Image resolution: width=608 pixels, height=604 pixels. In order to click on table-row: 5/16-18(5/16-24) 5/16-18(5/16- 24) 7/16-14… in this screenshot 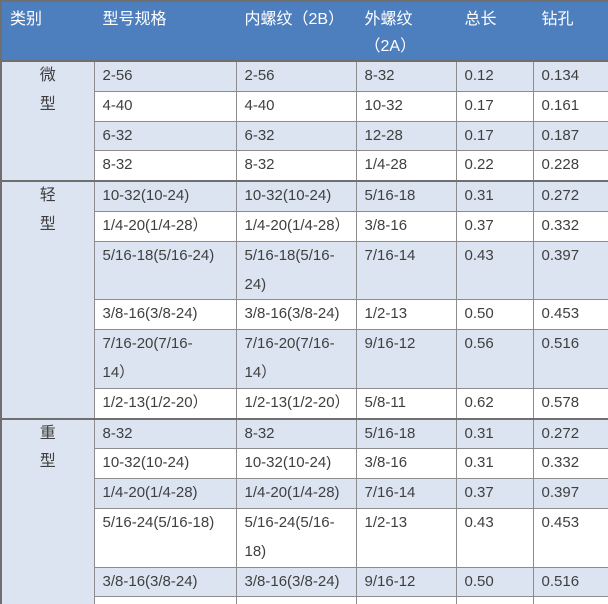, I will do `click(304, 270)`.